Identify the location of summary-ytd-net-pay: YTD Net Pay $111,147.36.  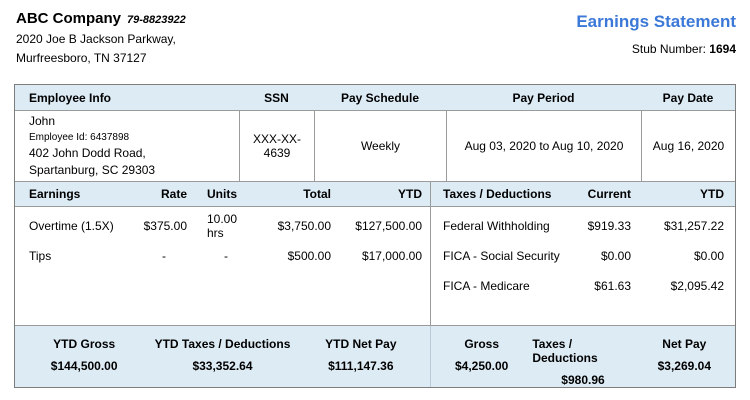
(361, 356).